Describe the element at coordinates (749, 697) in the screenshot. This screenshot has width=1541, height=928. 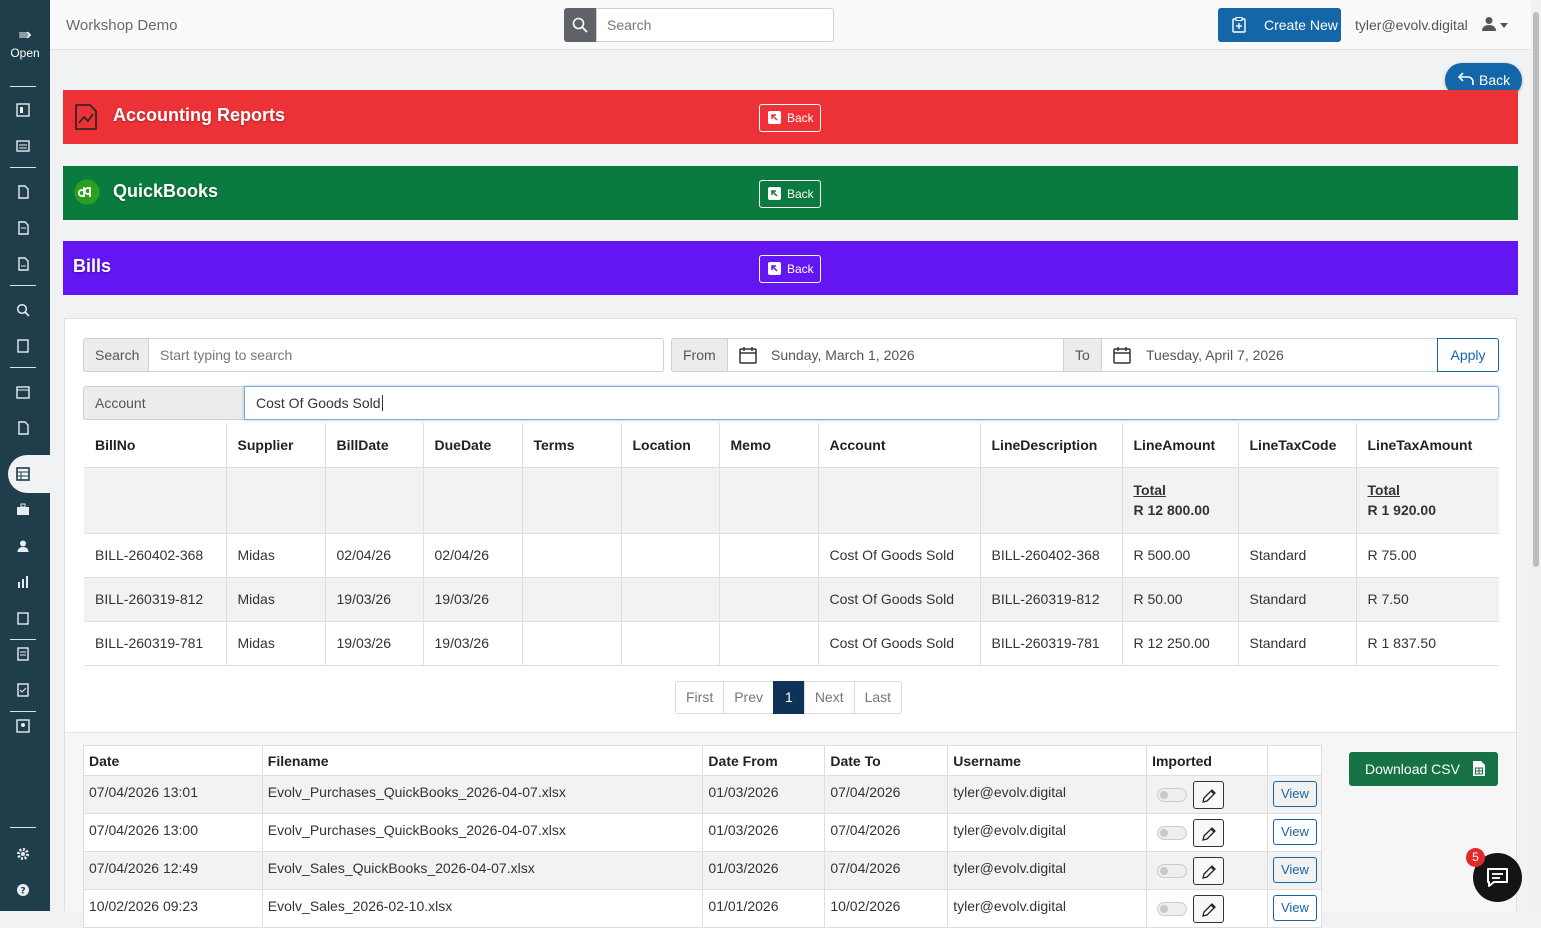
I see `pager-prev: Prev` at that location.